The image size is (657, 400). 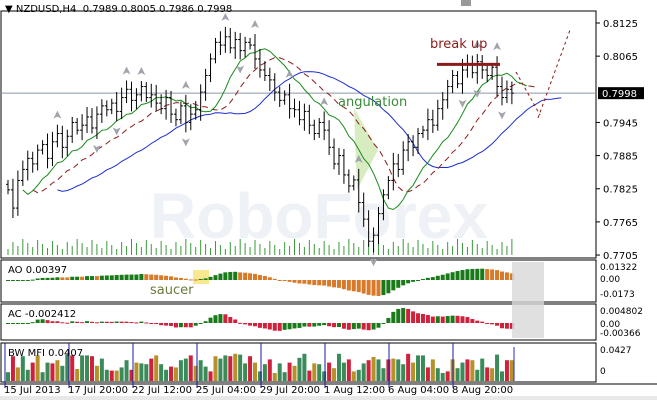 What do you see at coordinates (459, 44) in the screenshot?
I see `break-up-annotation: break up` at bounding box center [459, 44].